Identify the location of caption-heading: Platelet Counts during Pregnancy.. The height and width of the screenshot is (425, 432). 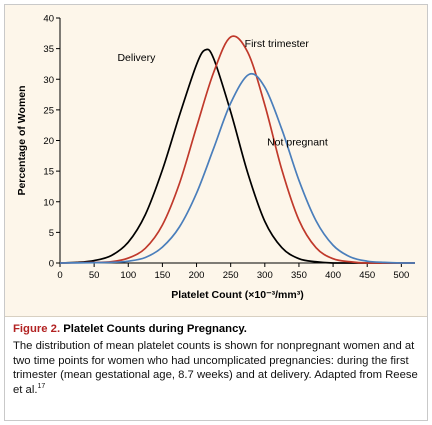
(155, 329).